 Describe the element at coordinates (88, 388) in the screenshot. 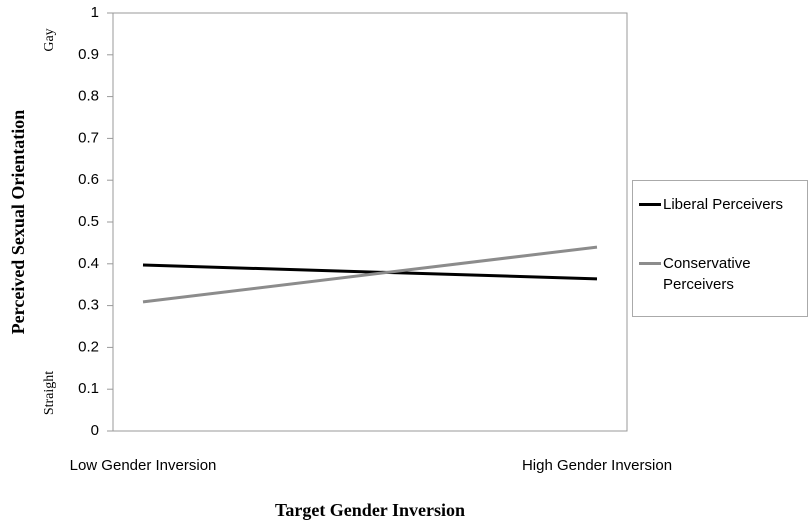

I see `y-tick-label: 0.1` at that location.